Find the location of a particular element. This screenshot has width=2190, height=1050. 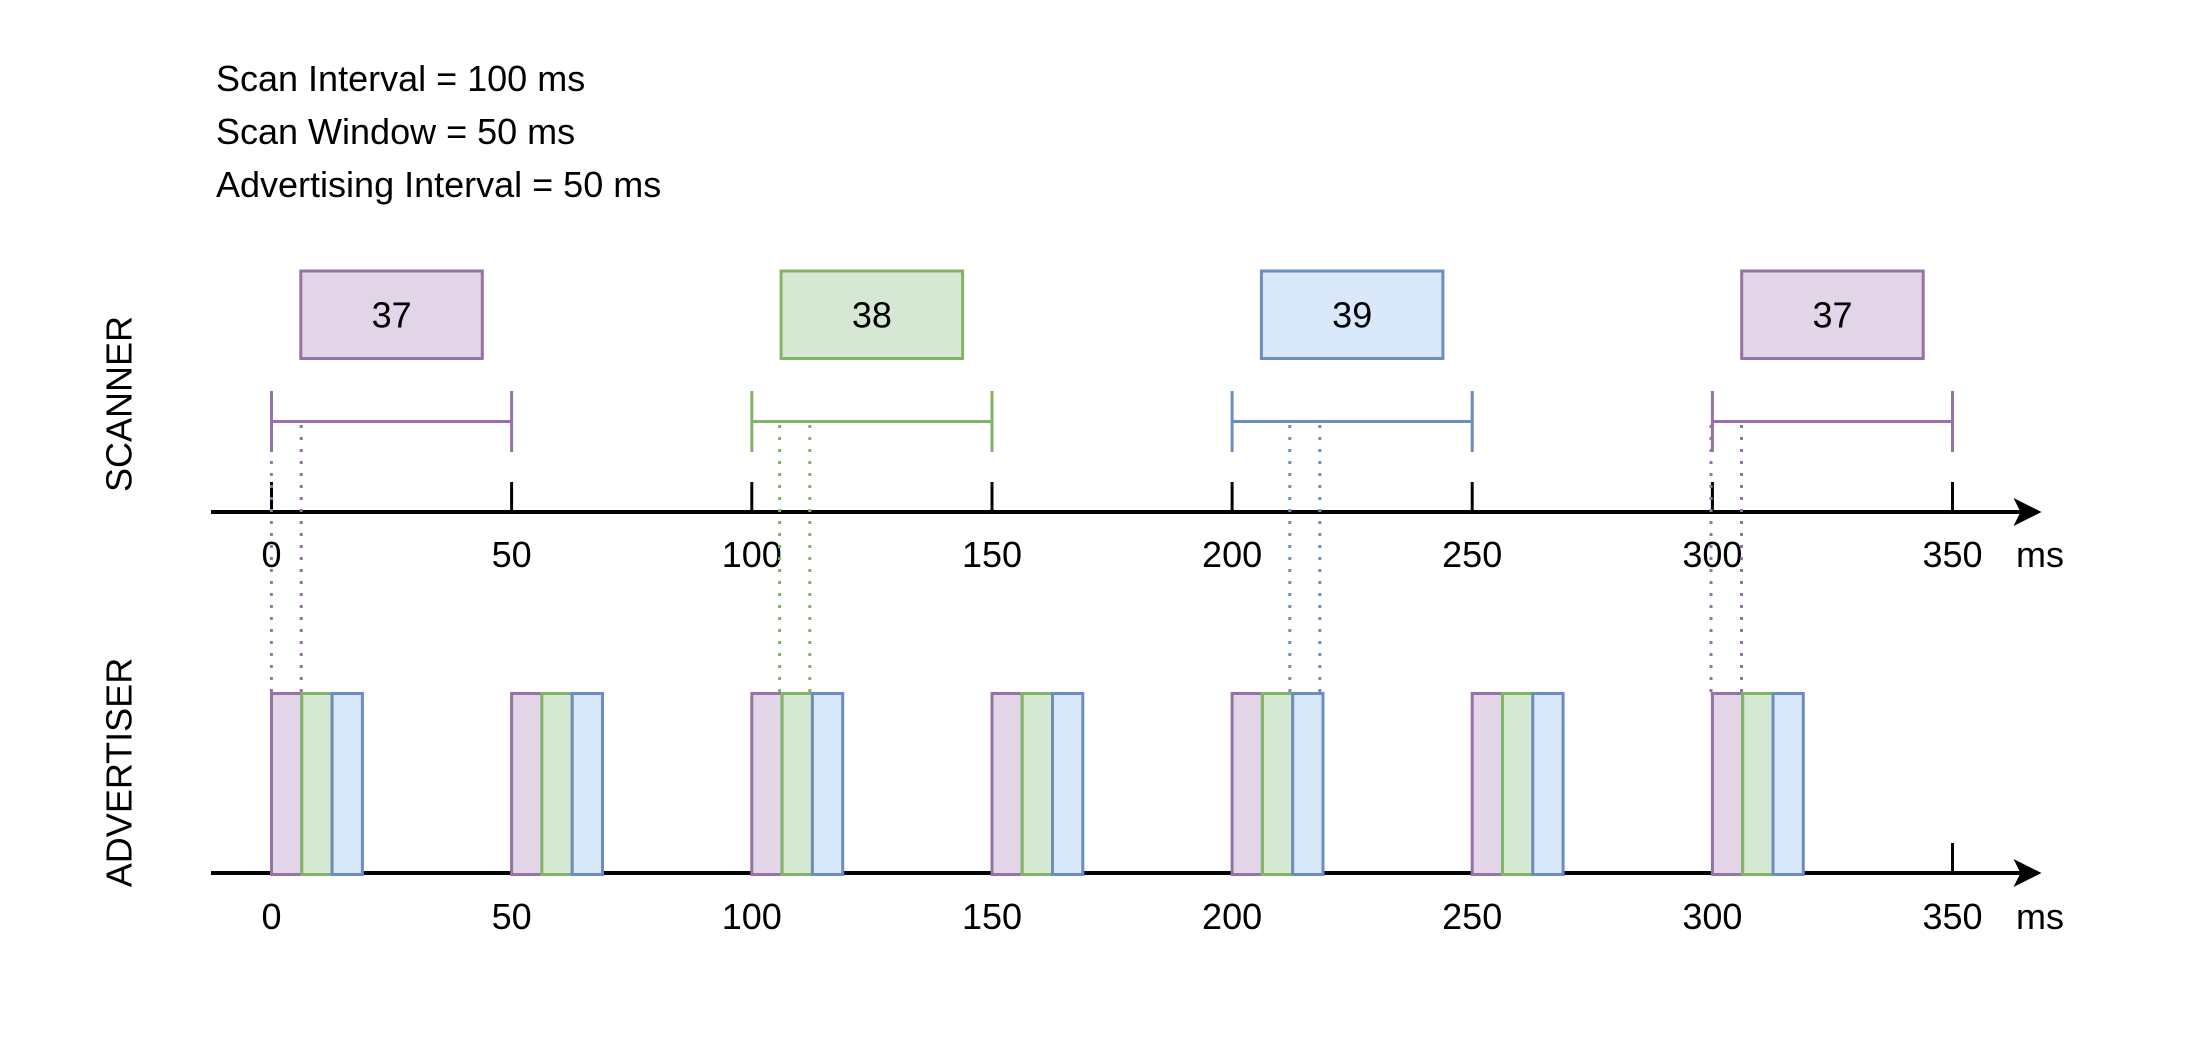

svg-text: Scan Window = 50 ms is located at coordinates (395, 131).